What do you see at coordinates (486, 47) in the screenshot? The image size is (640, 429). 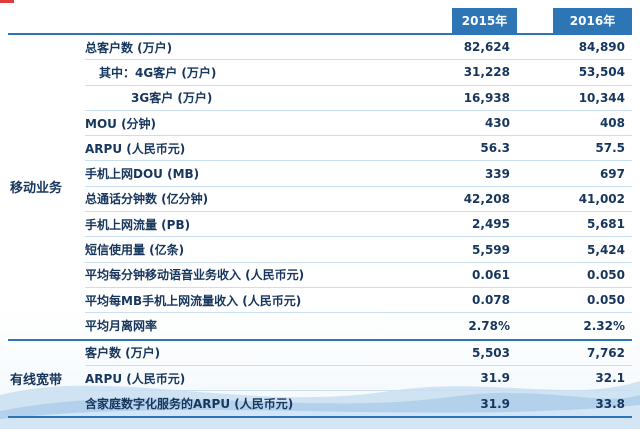 I see `value-2015: 82,624` at bounding box center [486, 47].